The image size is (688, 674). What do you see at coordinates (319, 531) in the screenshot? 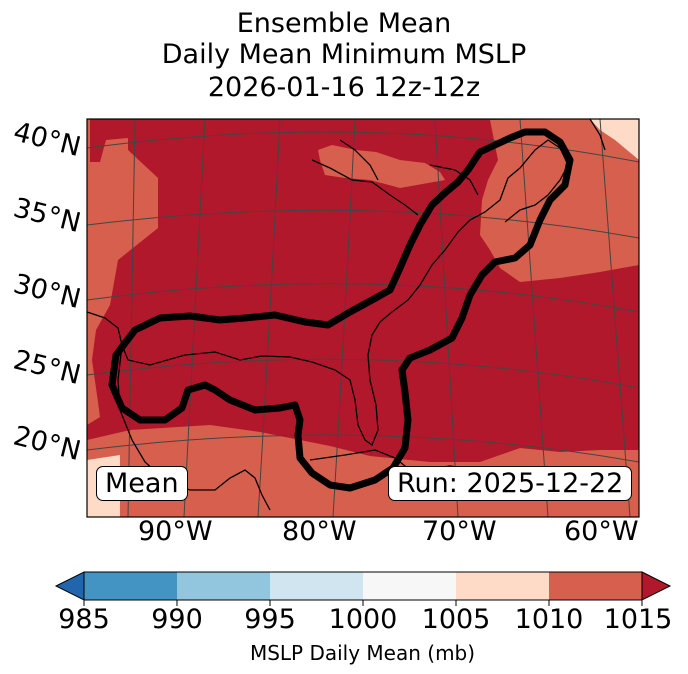
I see `lon-label-80w: 80°W` at bounding box center [319, 531].